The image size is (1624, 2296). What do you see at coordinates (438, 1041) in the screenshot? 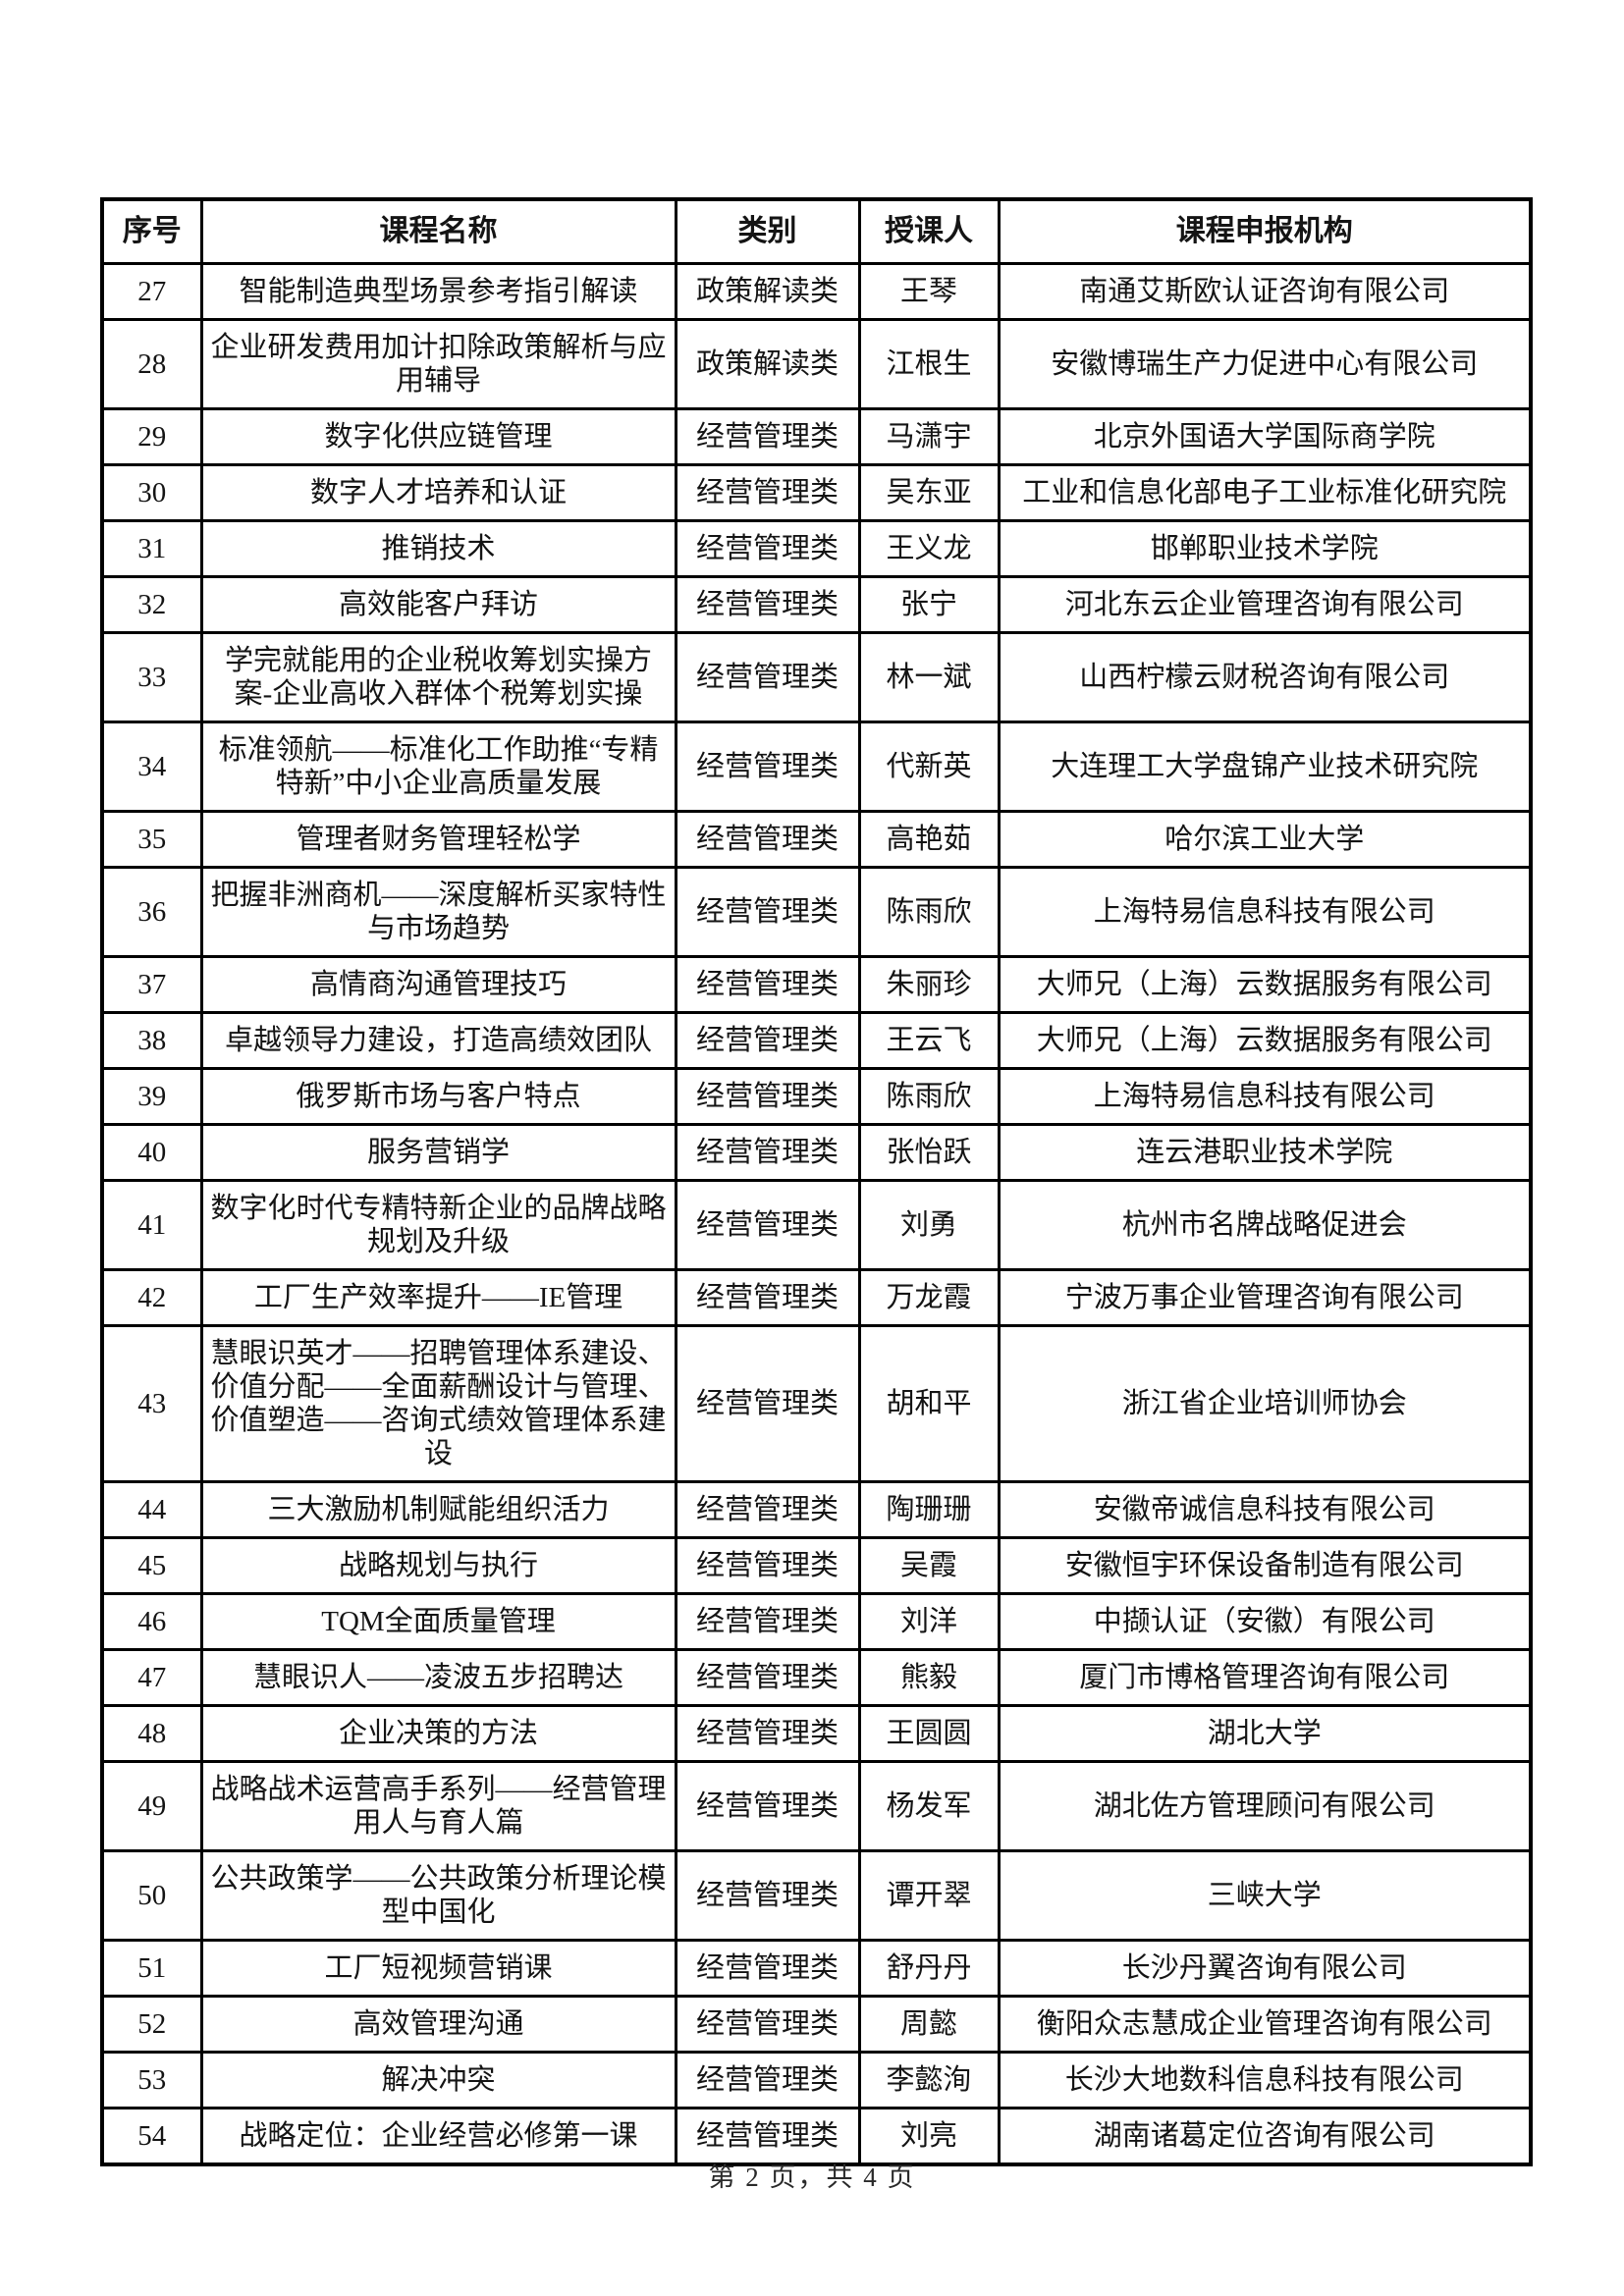
I see `course-name-cell: 卓越领导力建设，打造高绩效团队` at bounding box center [438, 1041].